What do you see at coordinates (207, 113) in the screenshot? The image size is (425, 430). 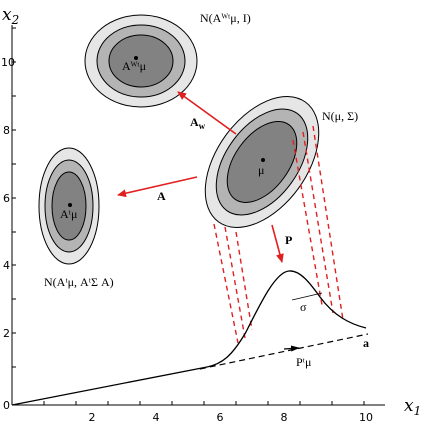 I see `arrow-aw` at bounding box center [207, 113].